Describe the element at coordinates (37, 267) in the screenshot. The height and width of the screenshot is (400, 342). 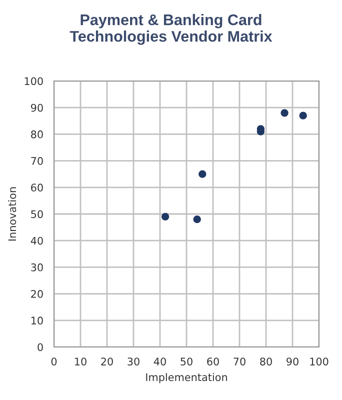
I see `y-tick-label: 30` at that location.